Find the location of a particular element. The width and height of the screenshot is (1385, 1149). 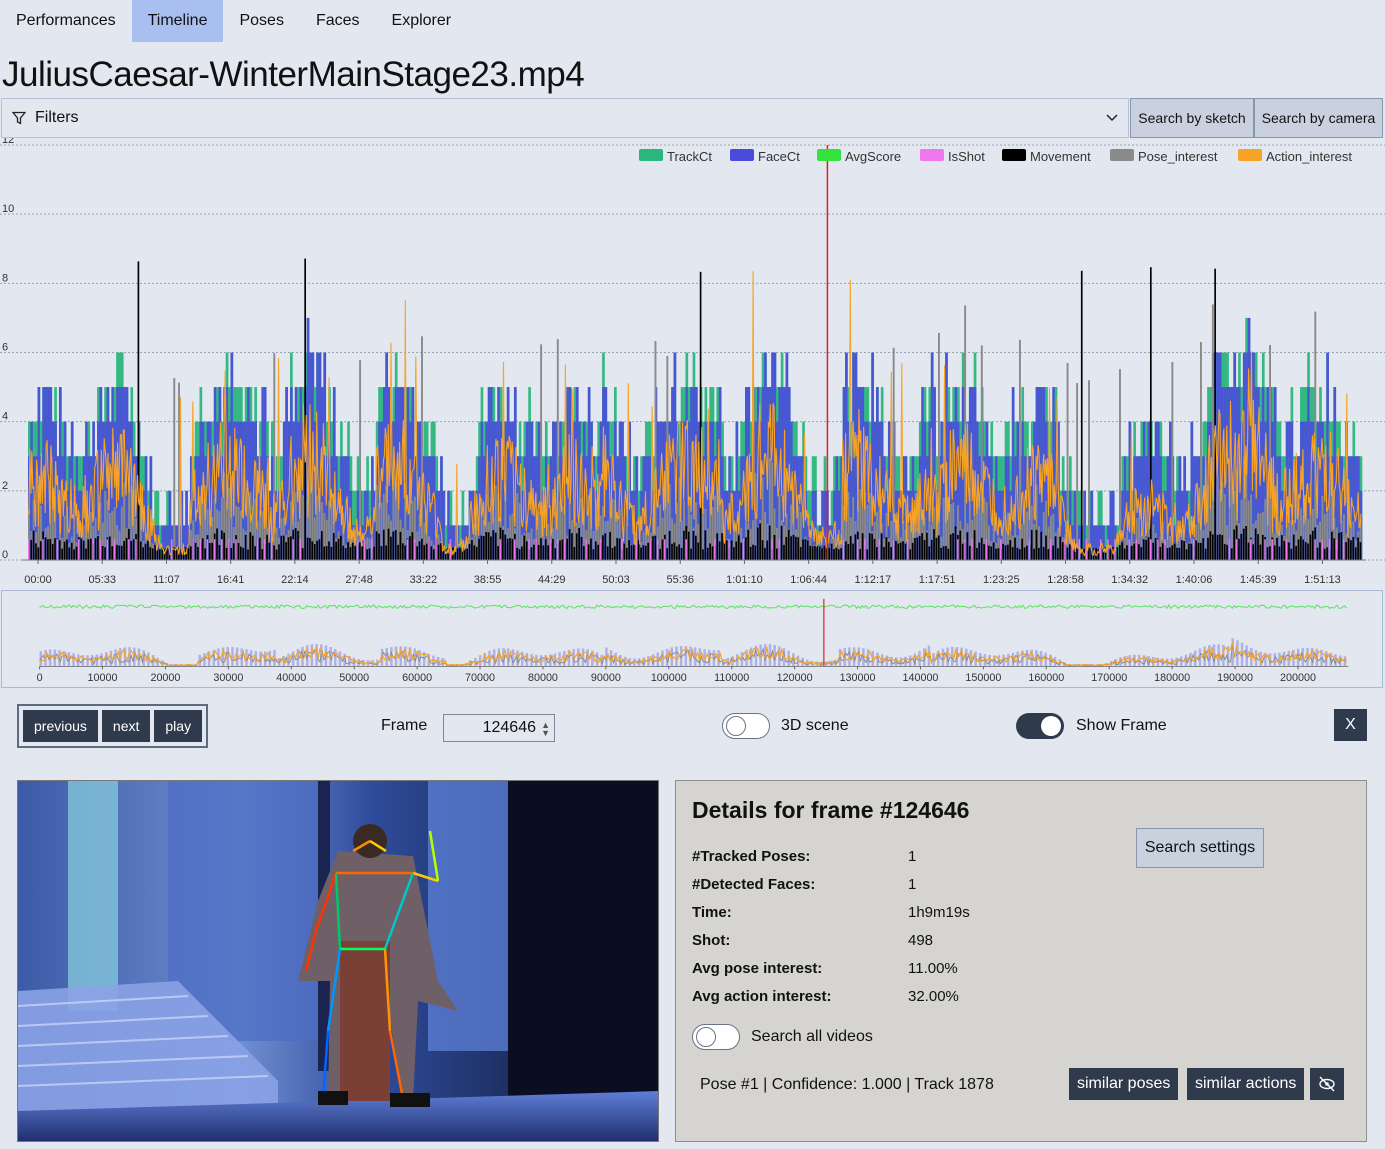

tab-performances: Performances is located at coordinates (66, 20).